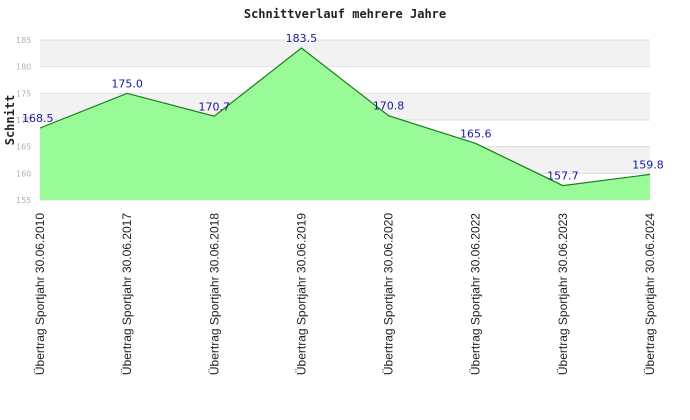 This screenshot has width=690, height=420. Describe the element at coordinates (127, 83) in the screenshot. I see `data-label: 175.0` at that location.